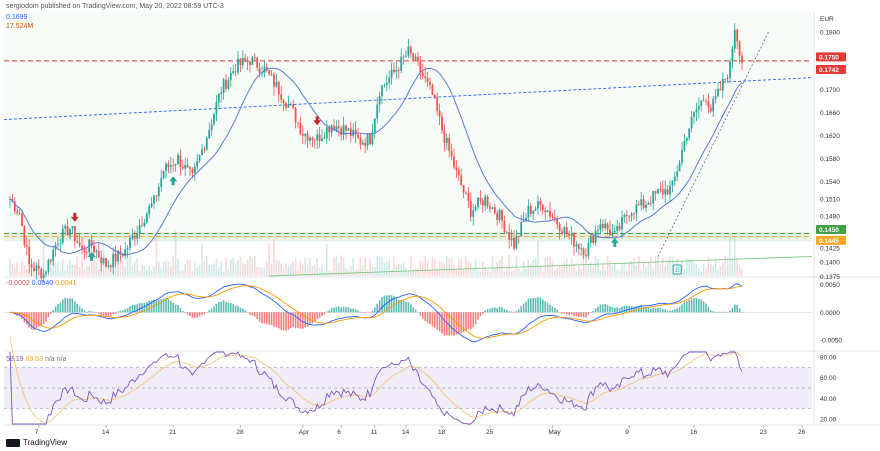  Describe the element at coordinates (45, 442) in the screenshot. I see `brand-name: TradingView` at that location.